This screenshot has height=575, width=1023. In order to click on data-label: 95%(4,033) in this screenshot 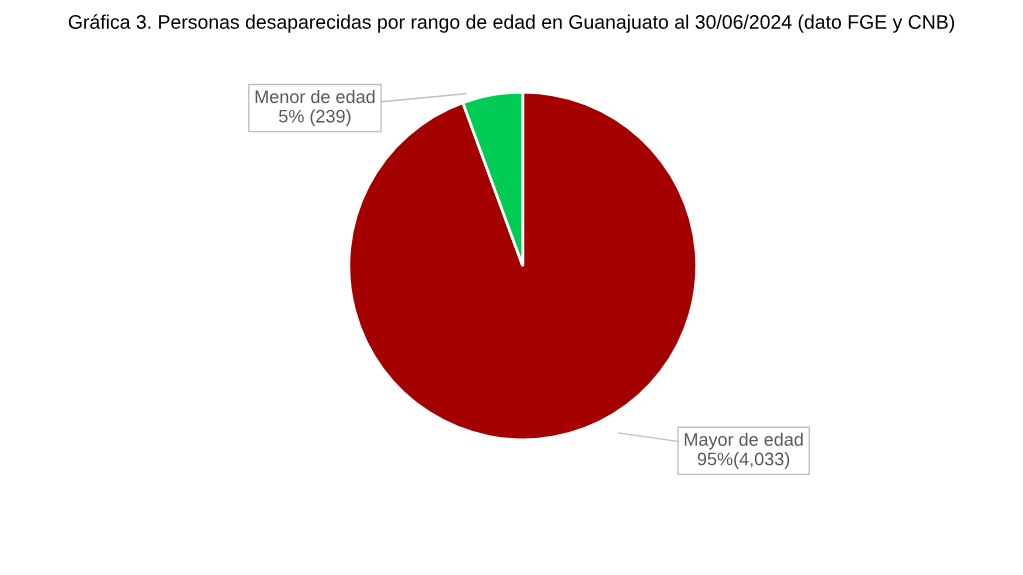, I will do `click(743, 460)`.